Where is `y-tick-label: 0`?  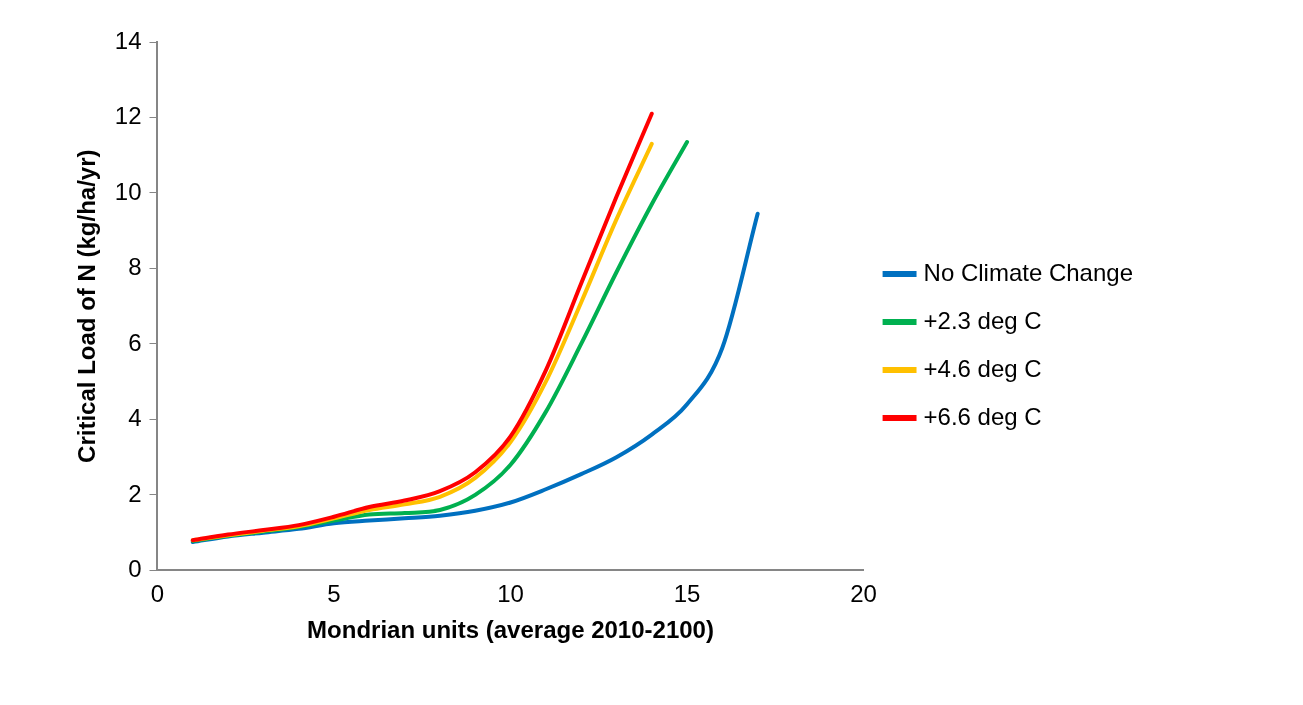
y-tick-label: 0 is located at coordinates (135, 569).